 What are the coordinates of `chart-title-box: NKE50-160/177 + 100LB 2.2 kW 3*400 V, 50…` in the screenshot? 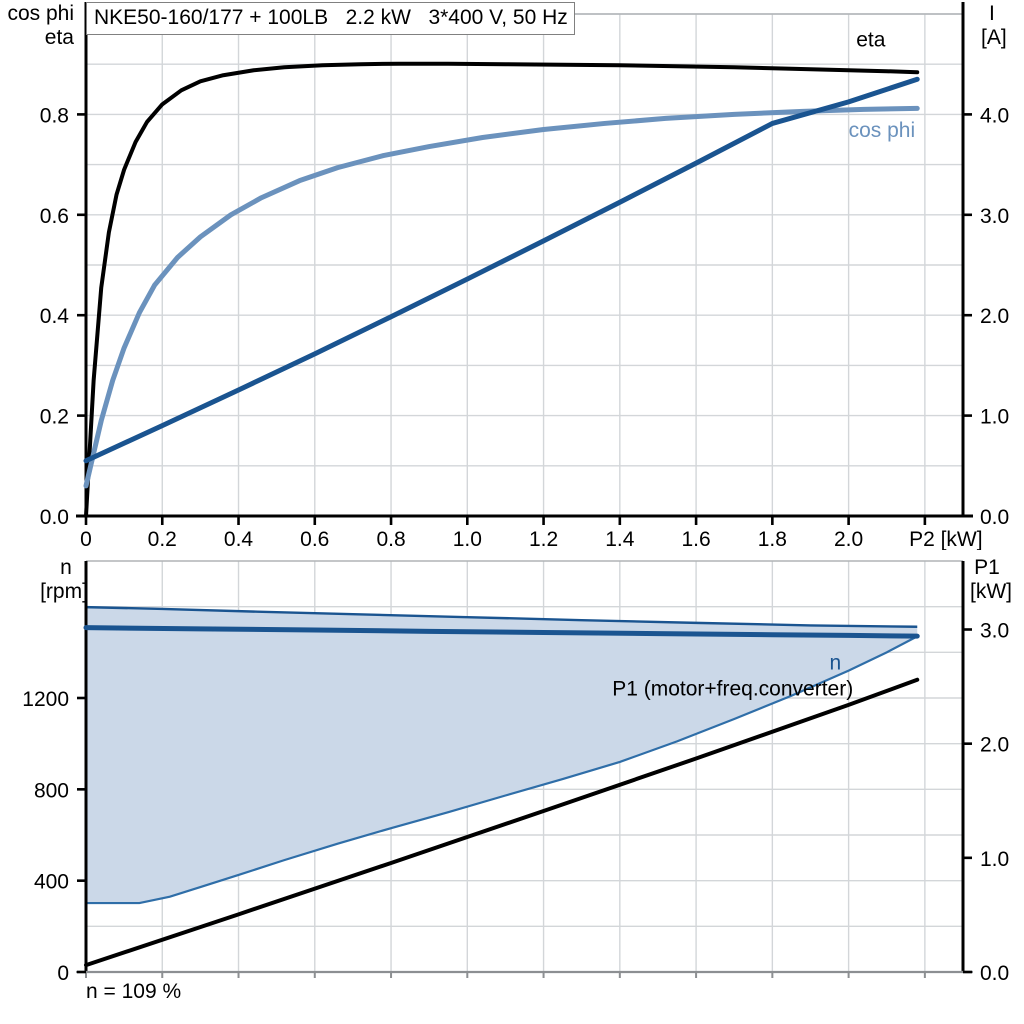 It's located at (330, 18).